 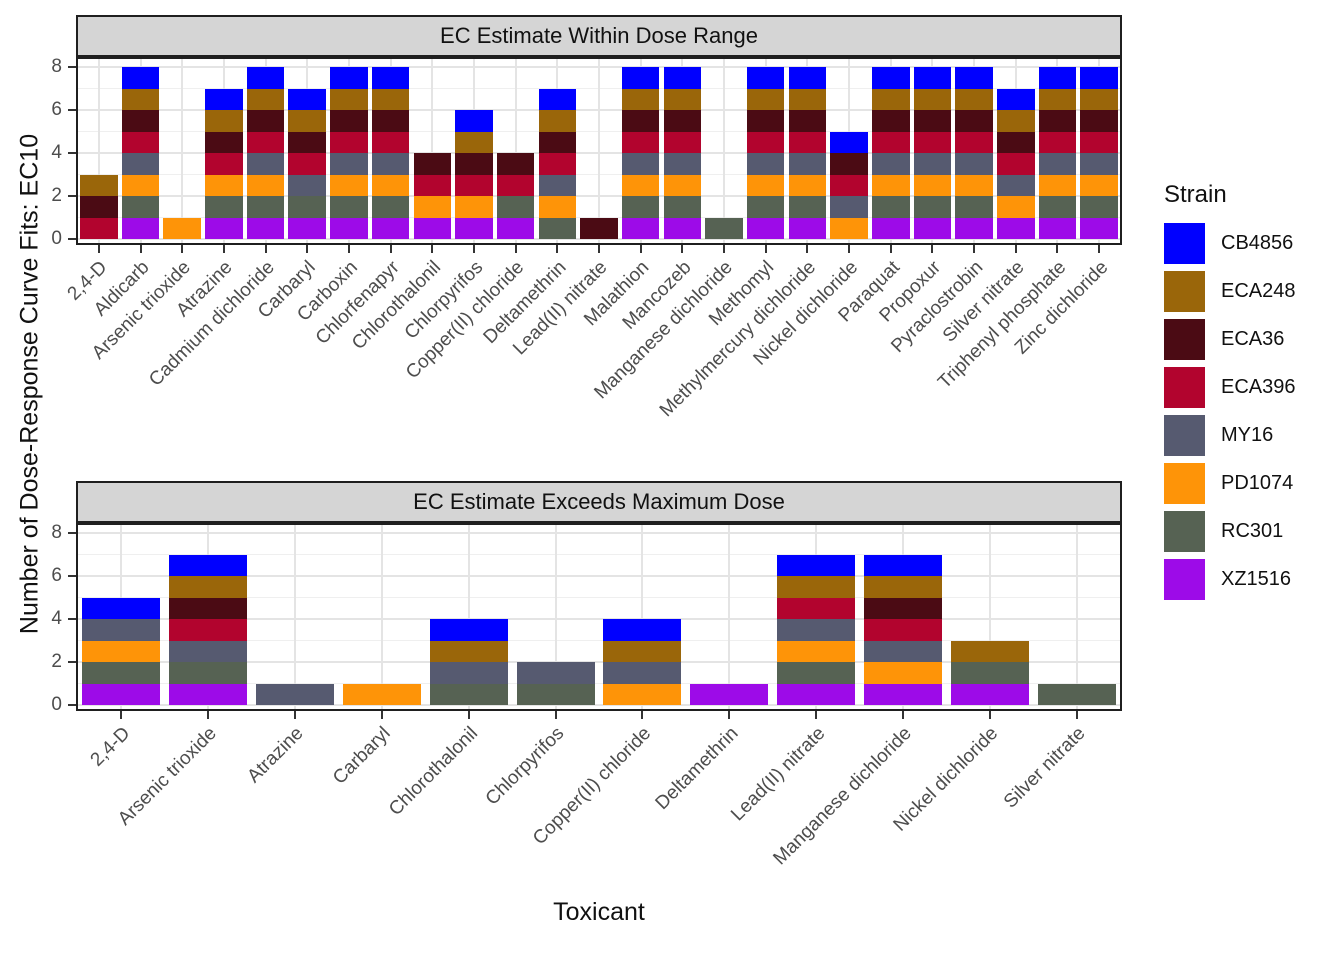 What do you see at coordinates (1044, 768) in the screenshot?
I see `x-tick-label: Silver nitrate` at bounding box center [1044, 768].